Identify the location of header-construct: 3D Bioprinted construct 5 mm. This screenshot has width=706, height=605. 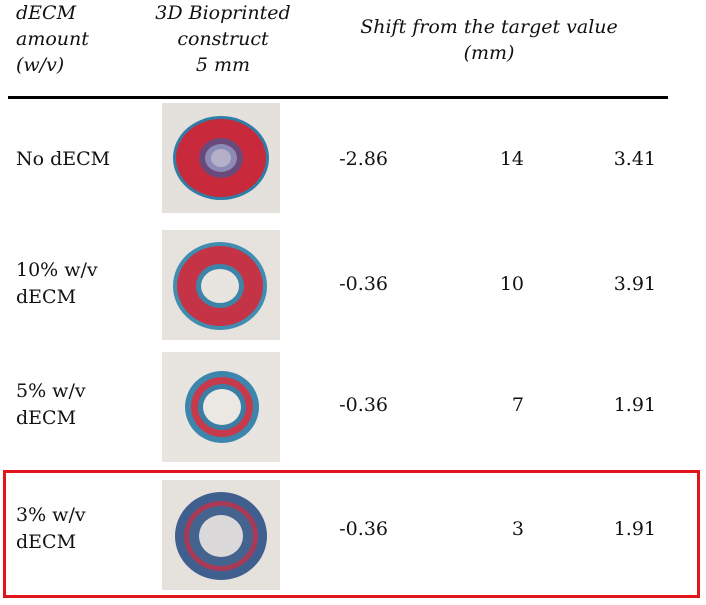
(223, 39).